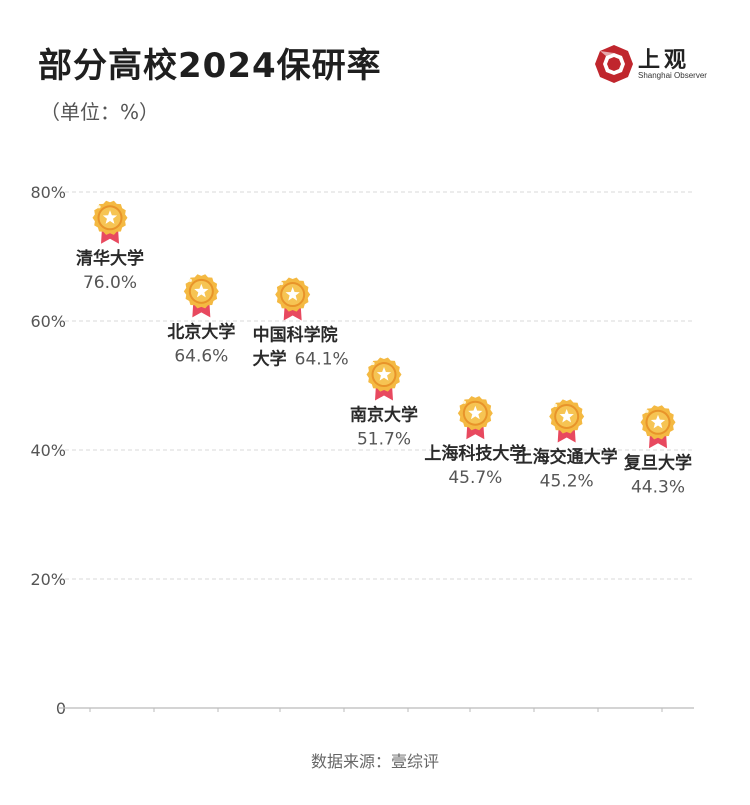 The width and height of the screenshot is (750, 805). I want to click on logo-name: 上观, so click(664, 60).